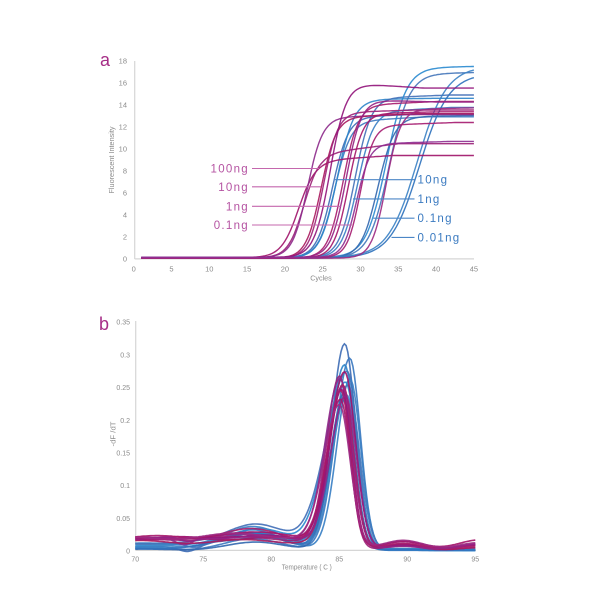 Image resolution: width=600 pixels, height=600 pixels. Describe the element at coordinates (104, 324) in the screenshot. I see `svg-text: b` at that location.